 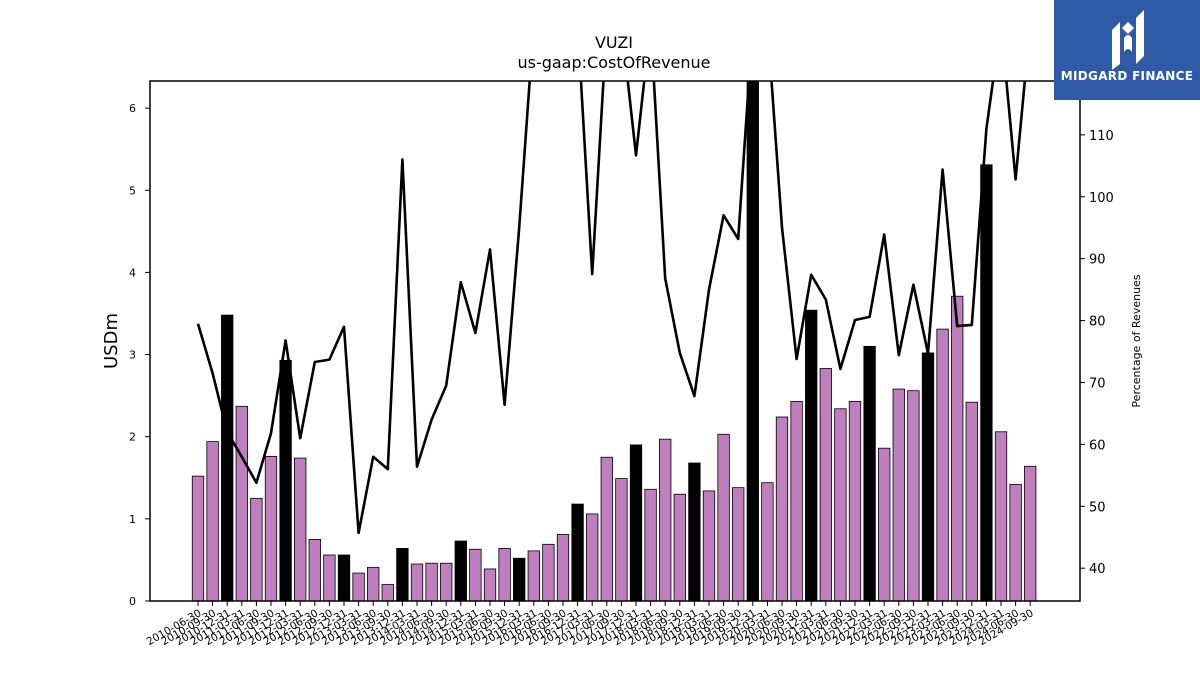 What do you see at coordinates (132, 190) in the screenshot?
I see `y-tick-label: 5` at bounding box center [132, 190].